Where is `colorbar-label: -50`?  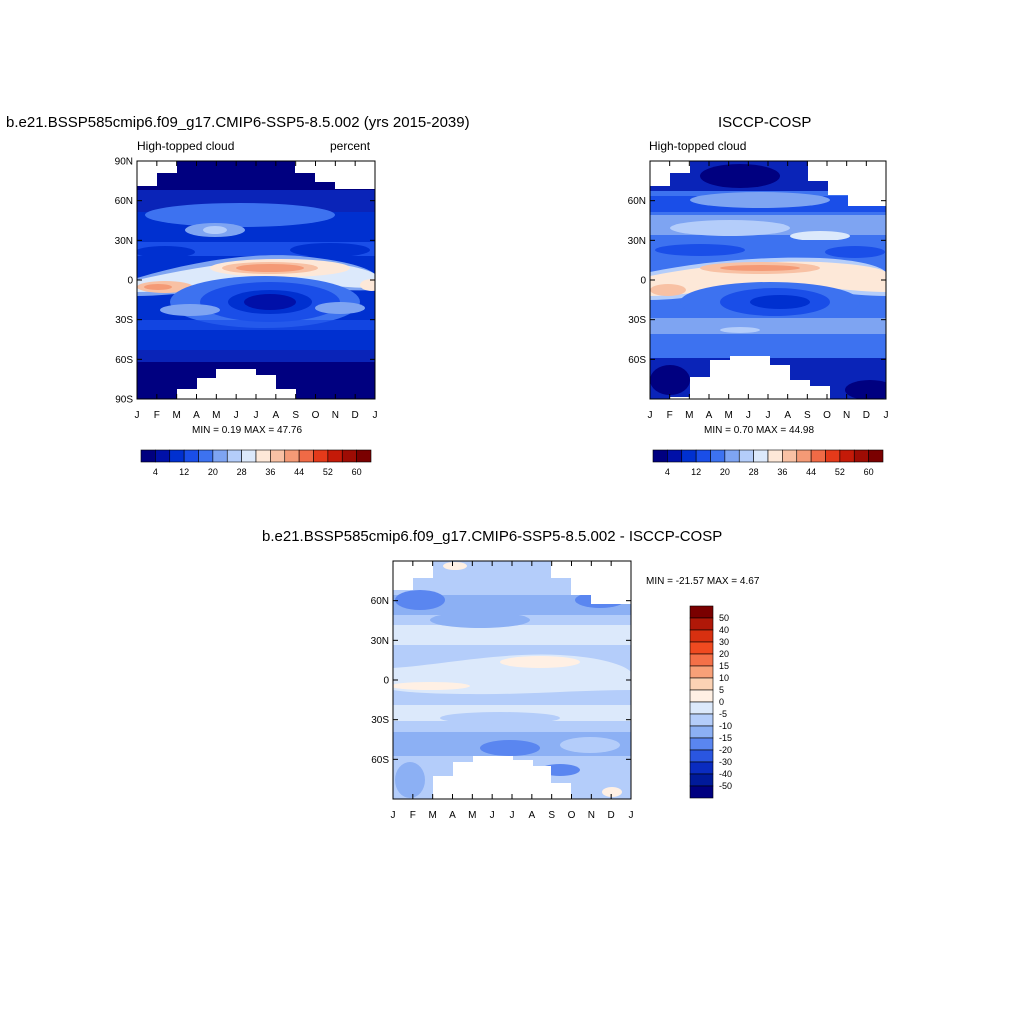
colorbar-label: -50 is located at coordinates (725, 786).